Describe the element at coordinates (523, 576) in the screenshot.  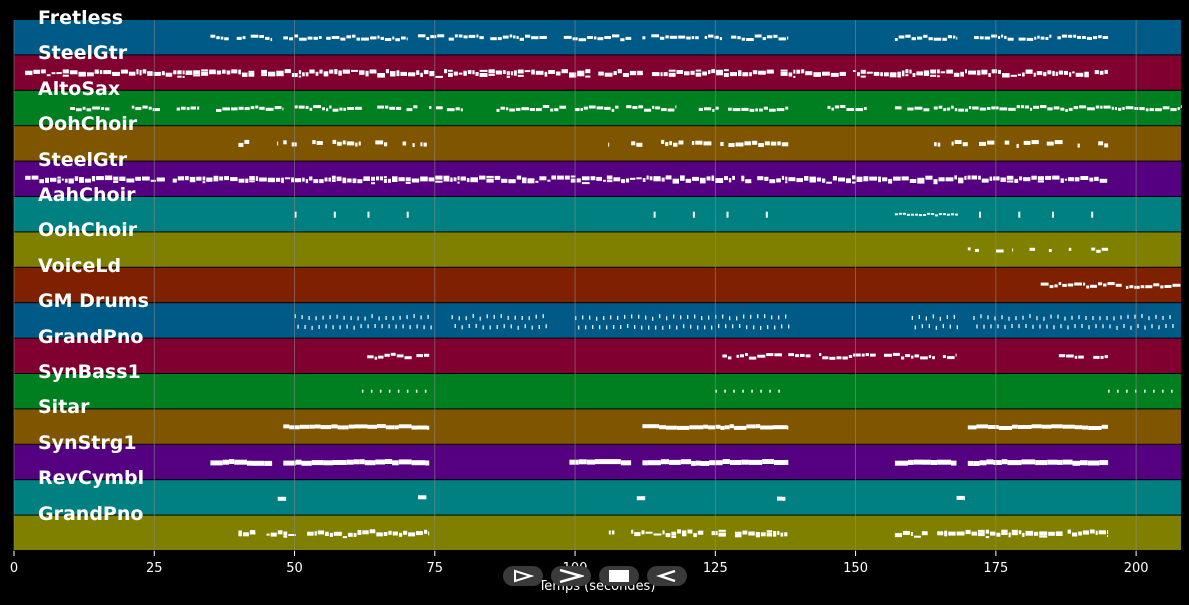
I see `play-button` at that location.